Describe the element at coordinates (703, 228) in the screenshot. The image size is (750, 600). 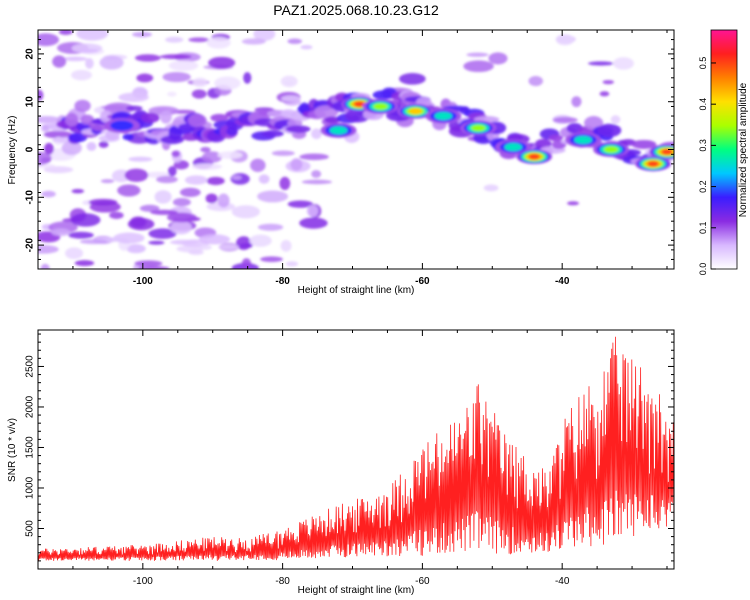
I see `colorbar-tick-label: 0.1` at that location.